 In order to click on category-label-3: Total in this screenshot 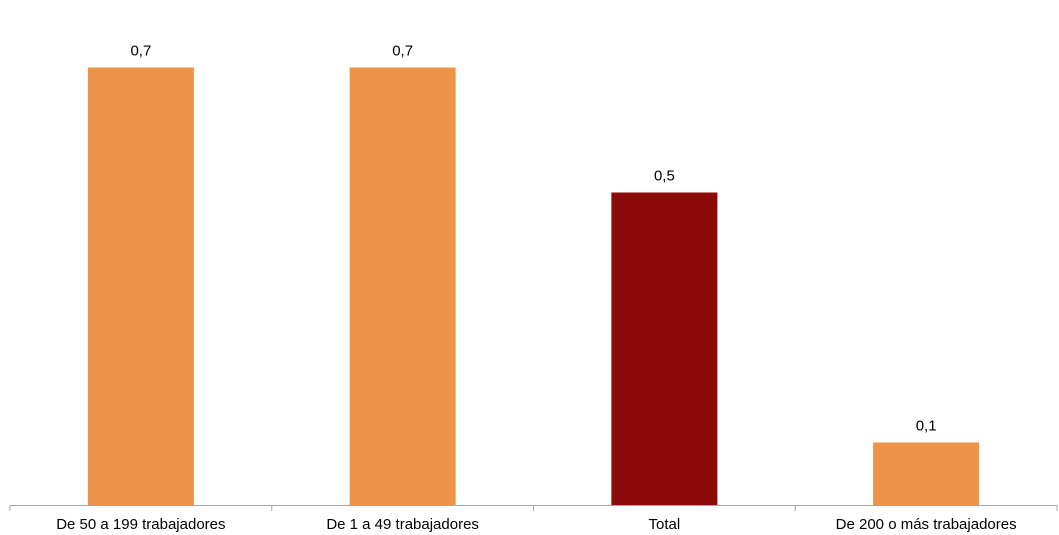, I will do `click(665, 524)`.